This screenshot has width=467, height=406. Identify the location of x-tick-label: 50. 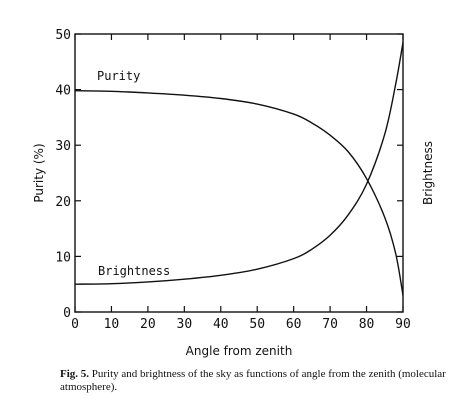
(257, 324).